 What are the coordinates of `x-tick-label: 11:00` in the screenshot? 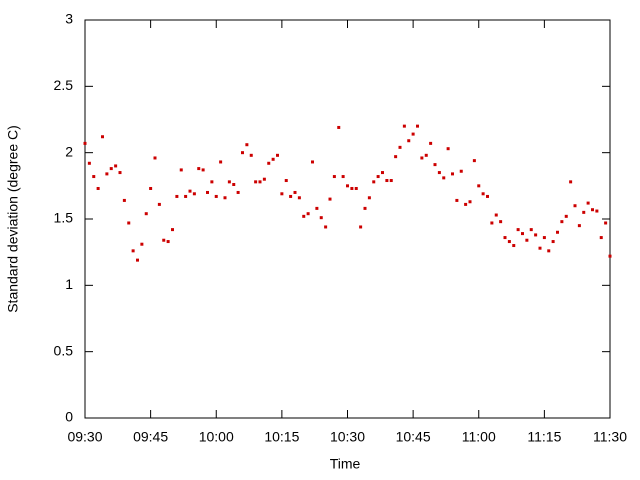 It's located at (479, 437).